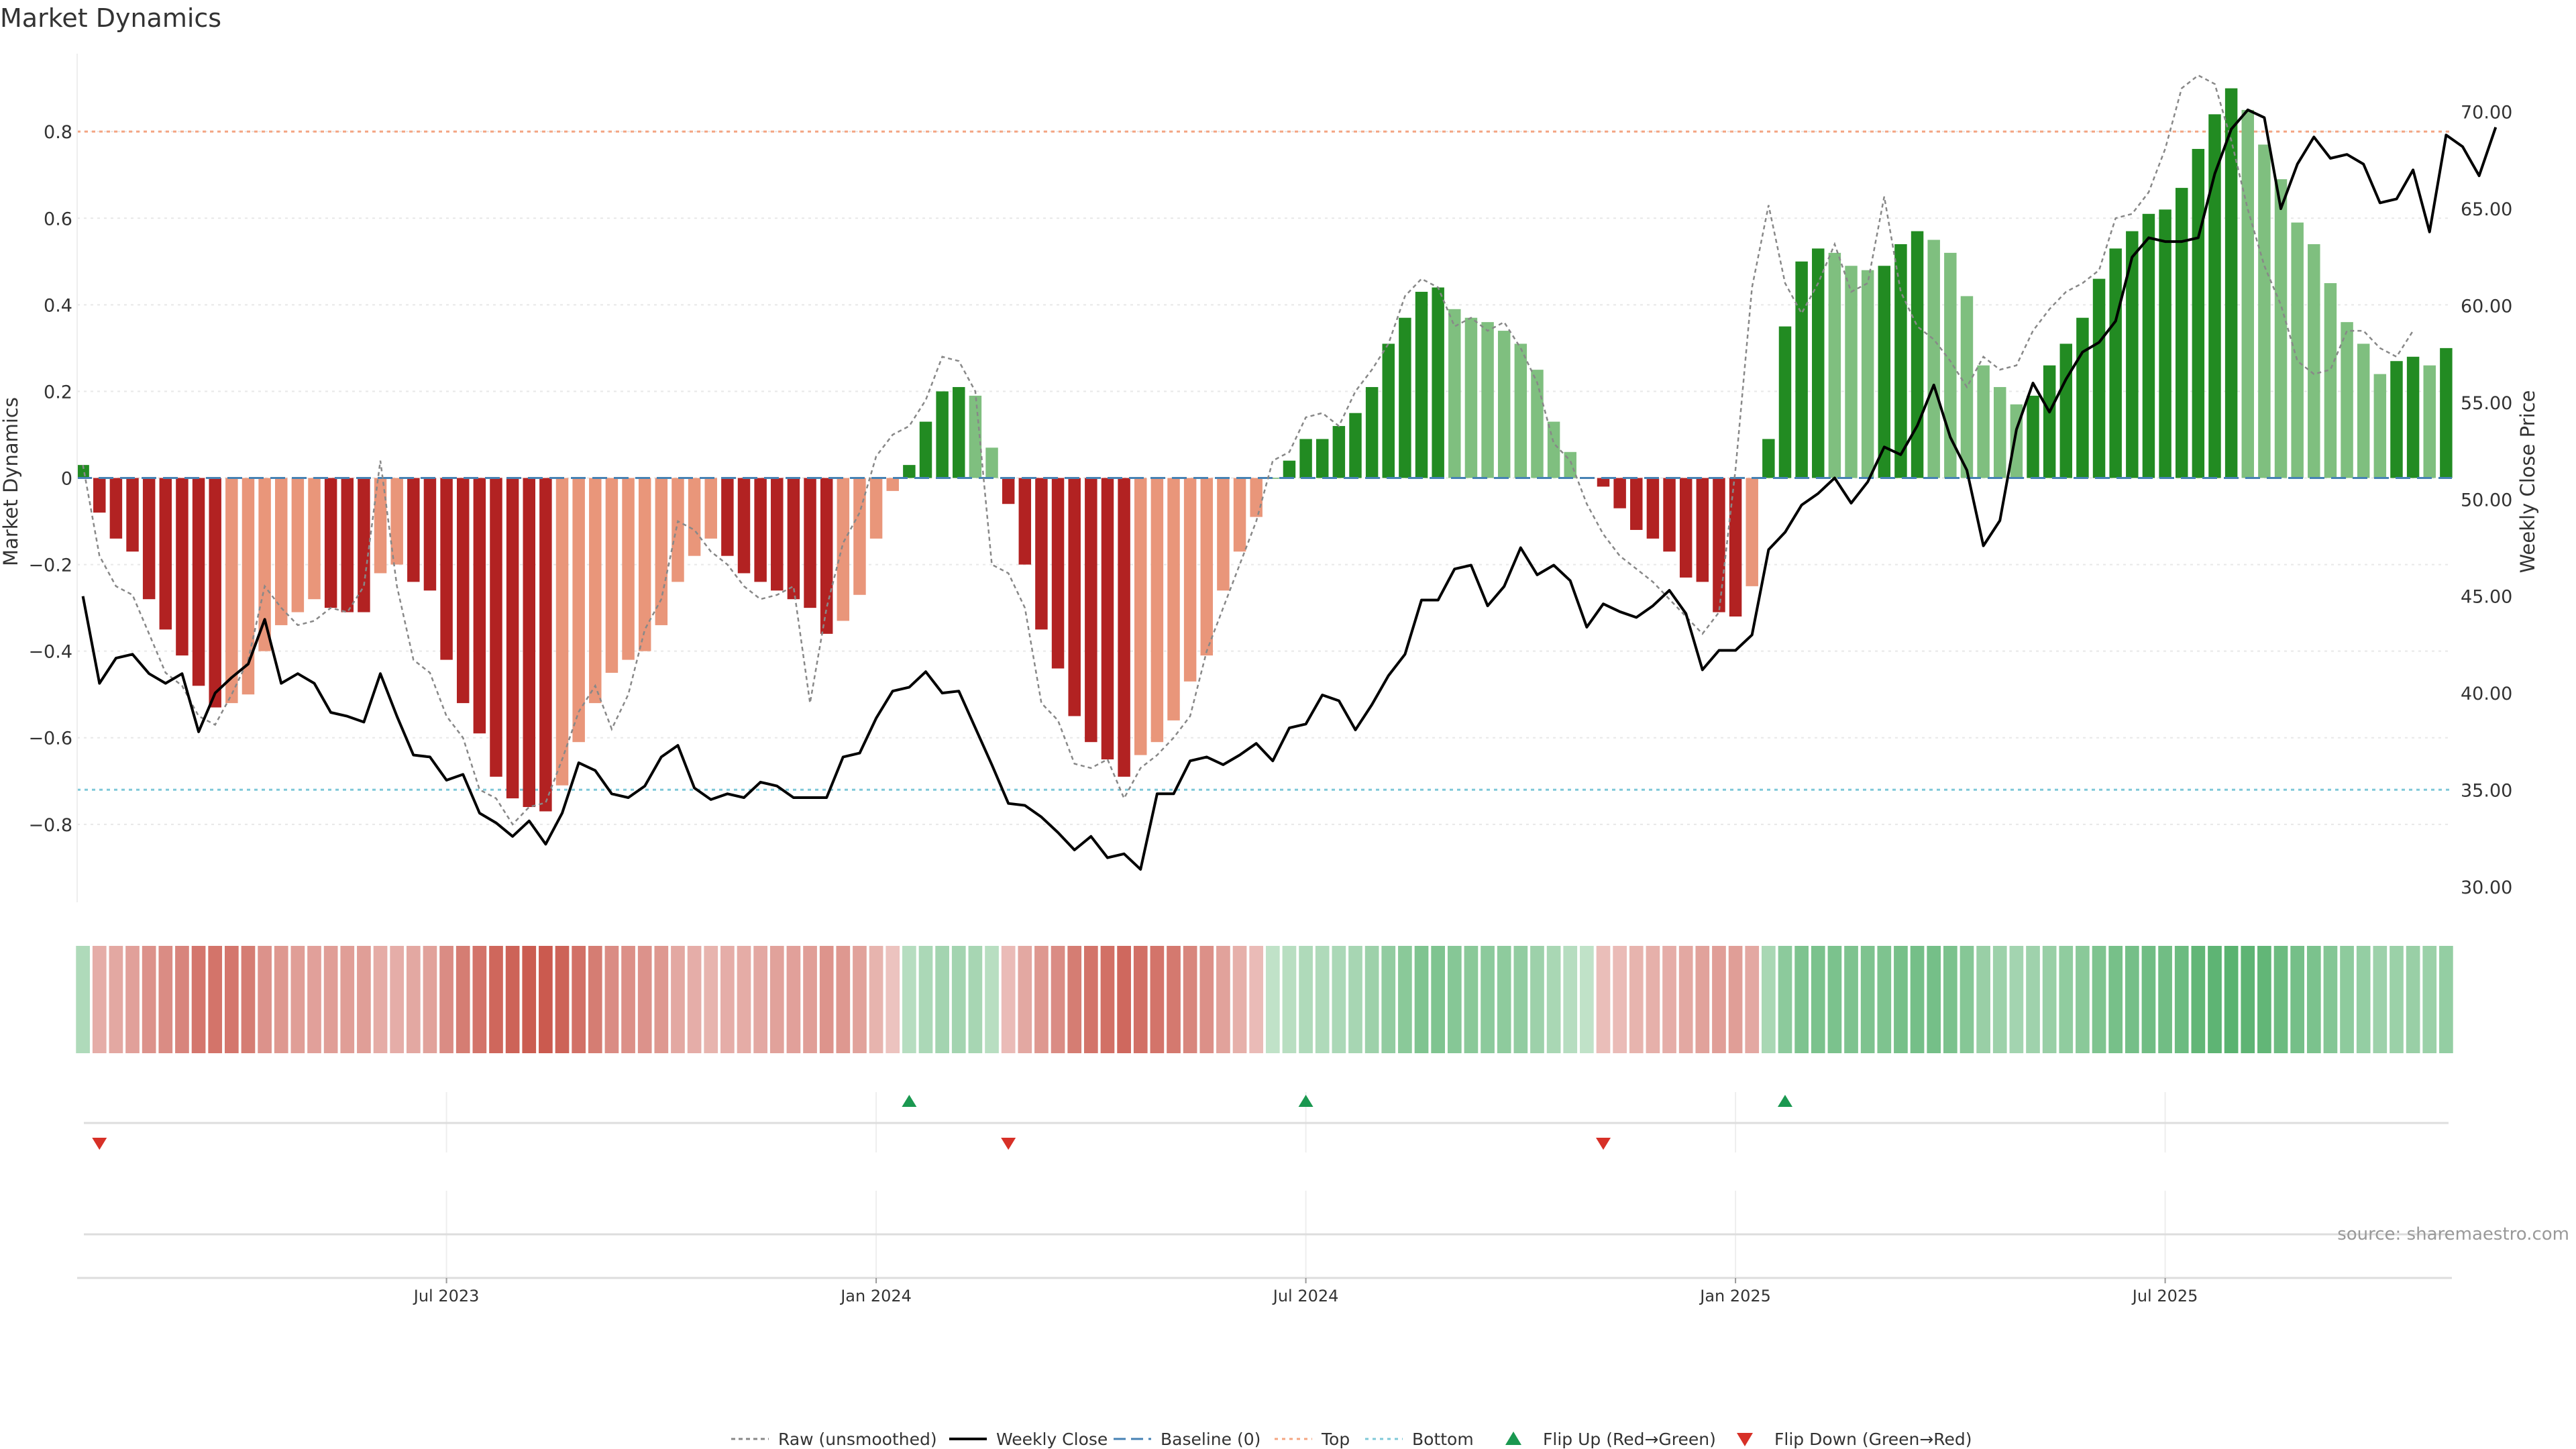 The width and height of the screenshot is (2576, 1449). What do you see at coordinates (50, 739) in the screenshot?
I see `y-tick-label: −0.6` at bounding box center [50, 739].